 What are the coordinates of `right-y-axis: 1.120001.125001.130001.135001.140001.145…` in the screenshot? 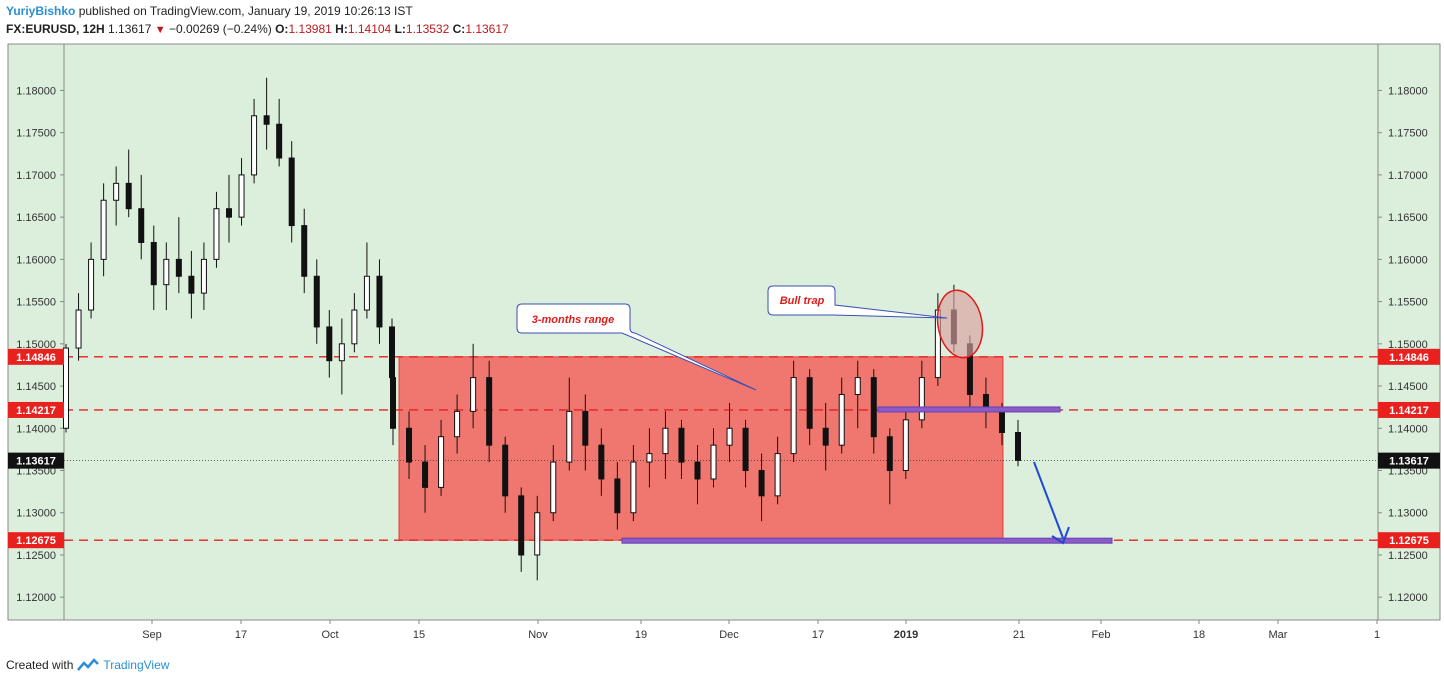 It's located at (1403, 344).